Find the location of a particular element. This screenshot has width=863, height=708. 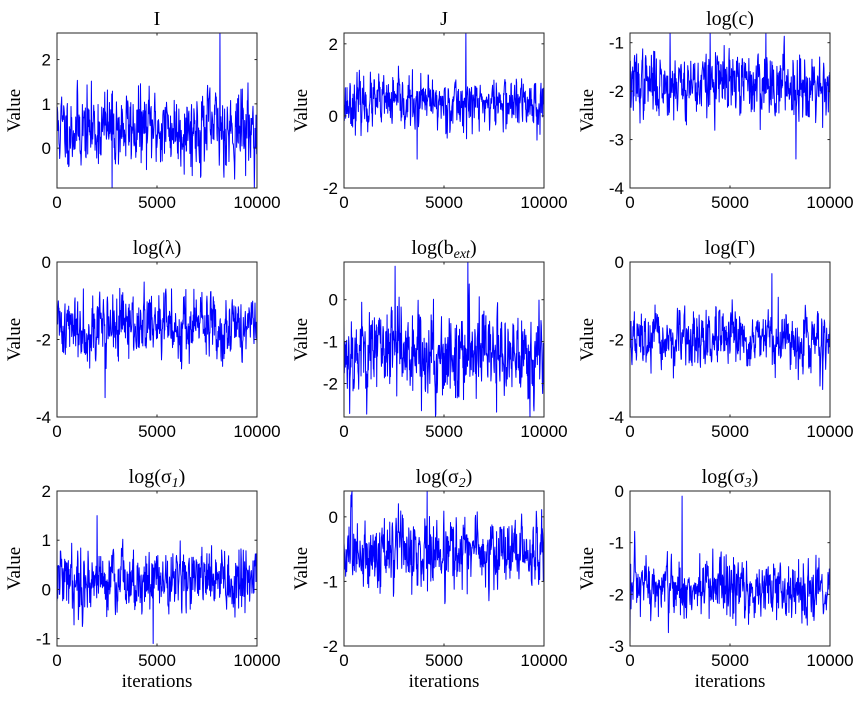

subplot-title: log(σ2) is located at coordinates (444, 478).